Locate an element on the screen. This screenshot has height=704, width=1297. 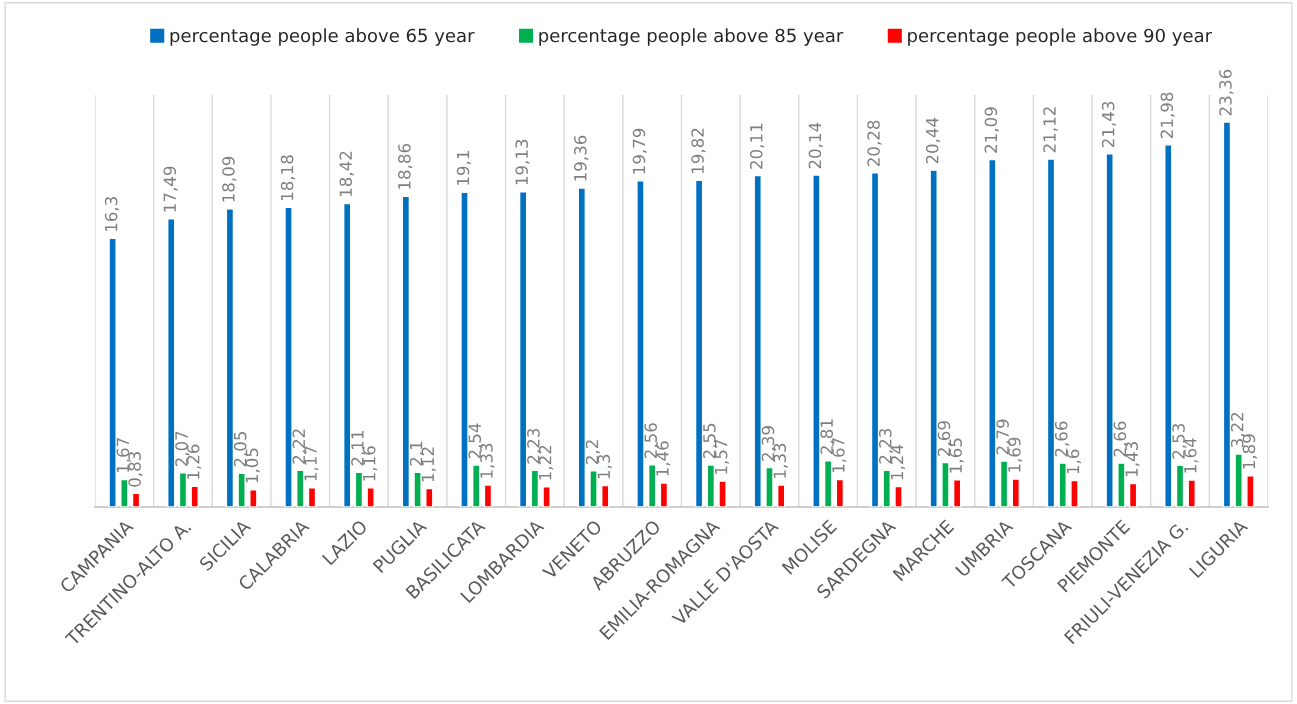
data-label: 20,44 is located at coordinates (933, 140).